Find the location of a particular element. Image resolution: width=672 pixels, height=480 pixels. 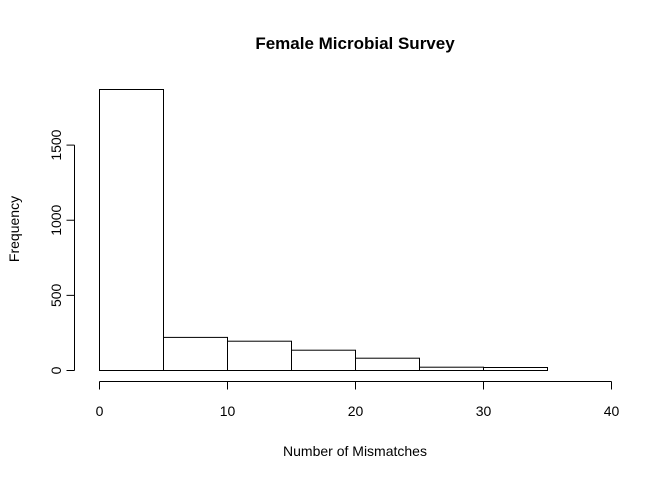

x-tick-label: 30 is located at coordinates (484, 411).